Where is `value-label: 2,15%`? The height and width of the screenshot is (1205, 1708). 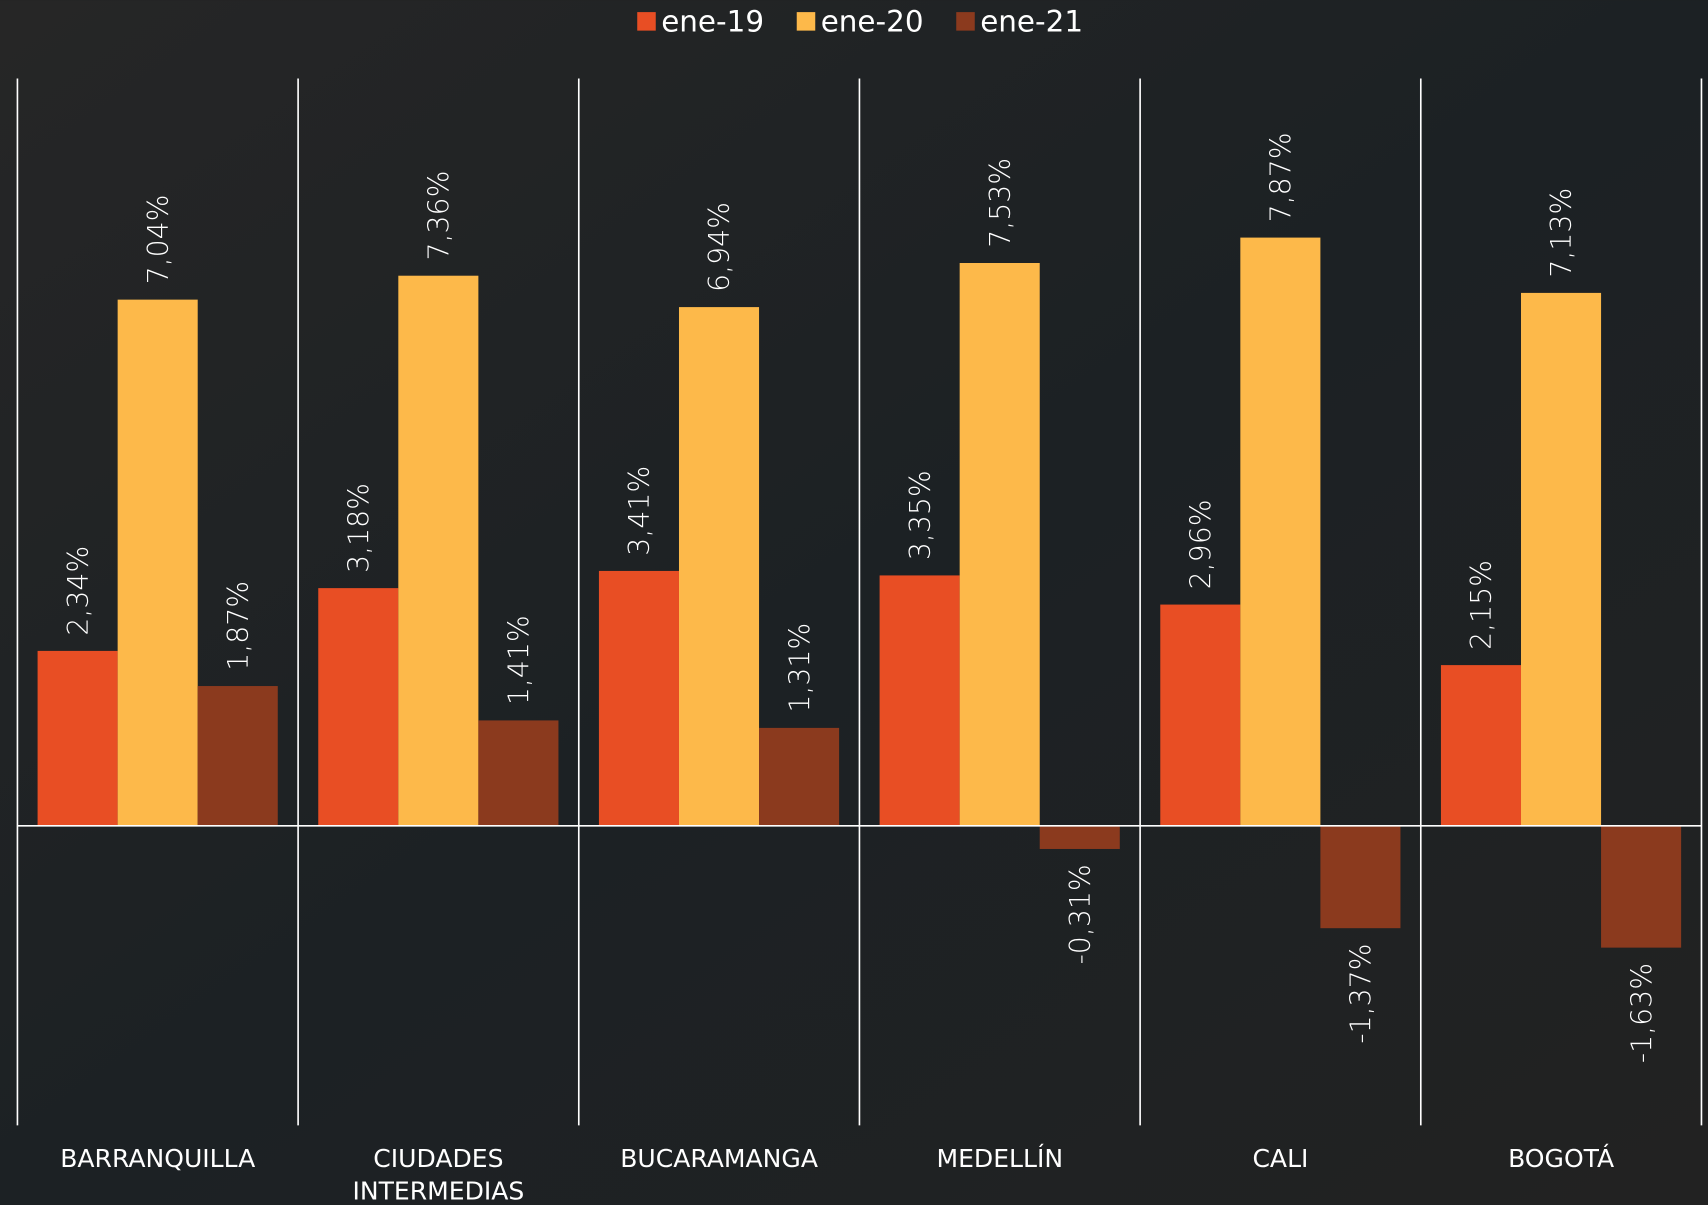
value-label: 2,15% is located at coordinates (1481, 605).